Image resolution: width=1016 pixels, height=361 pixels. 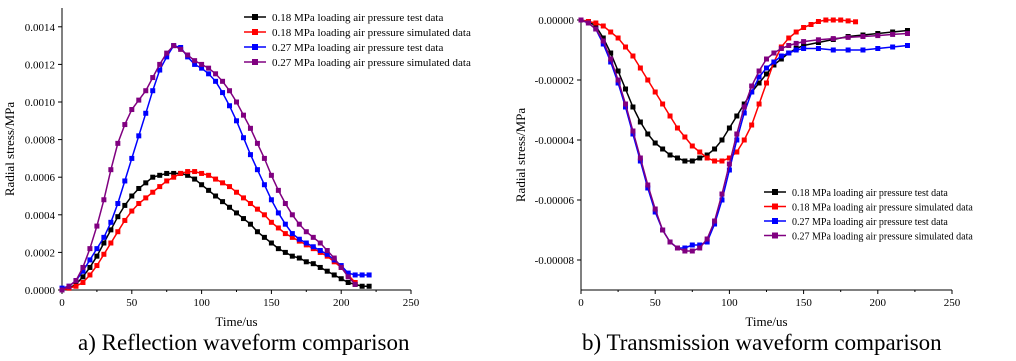 What do you see at coordinates (40, 28) in the screenshot?
I see `y-tick-label: 0.0014` at bounding box center [40, 28].